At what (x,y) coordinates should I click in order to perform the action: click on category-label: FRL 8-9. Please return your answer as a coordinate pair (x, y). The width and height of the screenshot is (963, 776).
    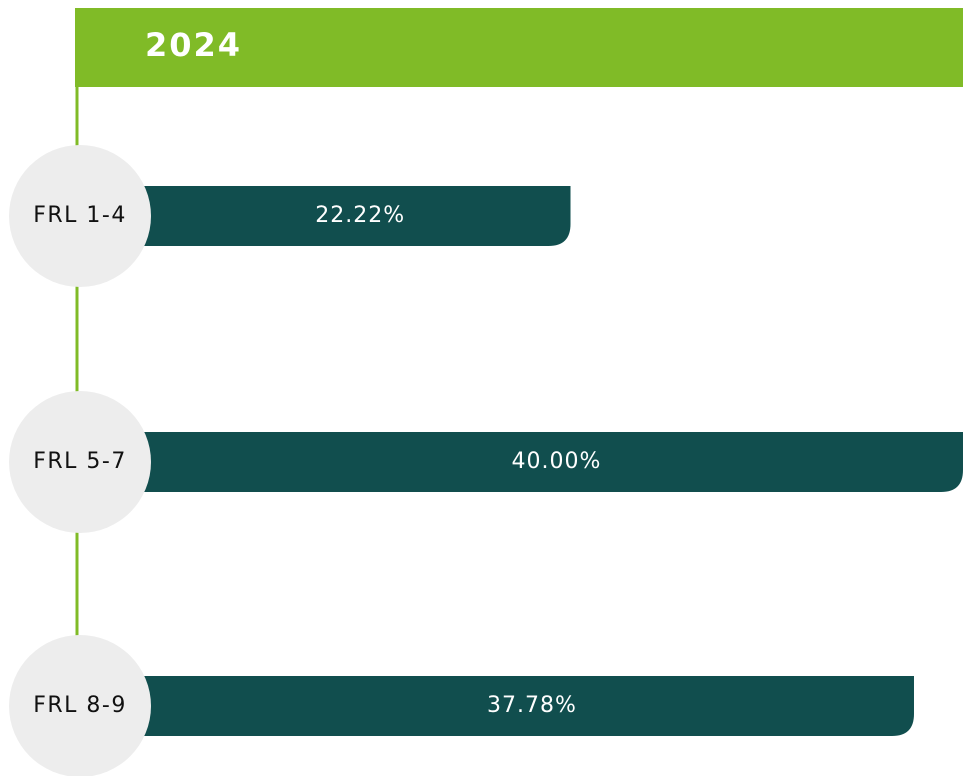
    Looking at the image, I should click on (80, 705).